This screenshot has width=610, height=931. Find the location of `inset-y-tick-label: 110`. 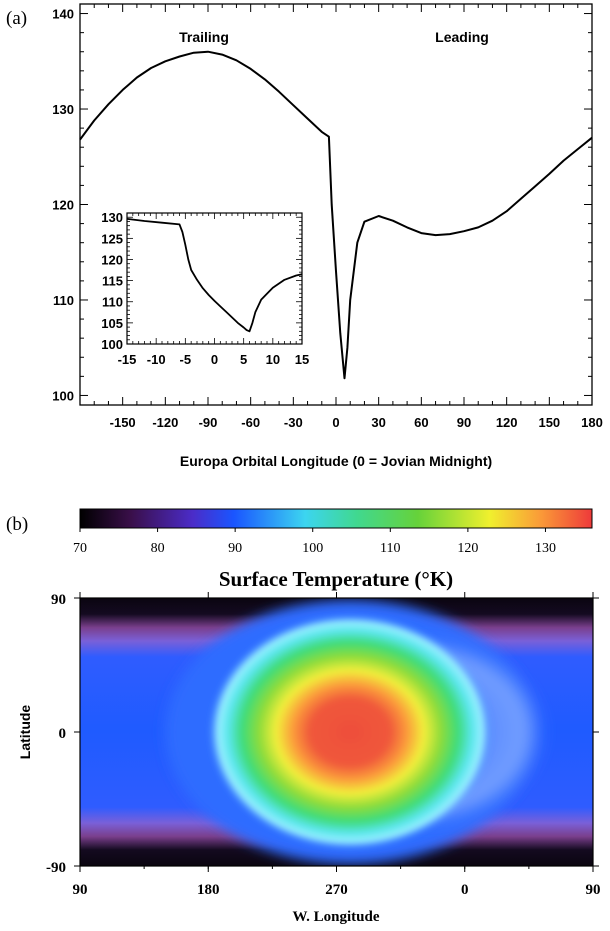

inset-y-tick-label: 110 is located at coordinates (112, 302).